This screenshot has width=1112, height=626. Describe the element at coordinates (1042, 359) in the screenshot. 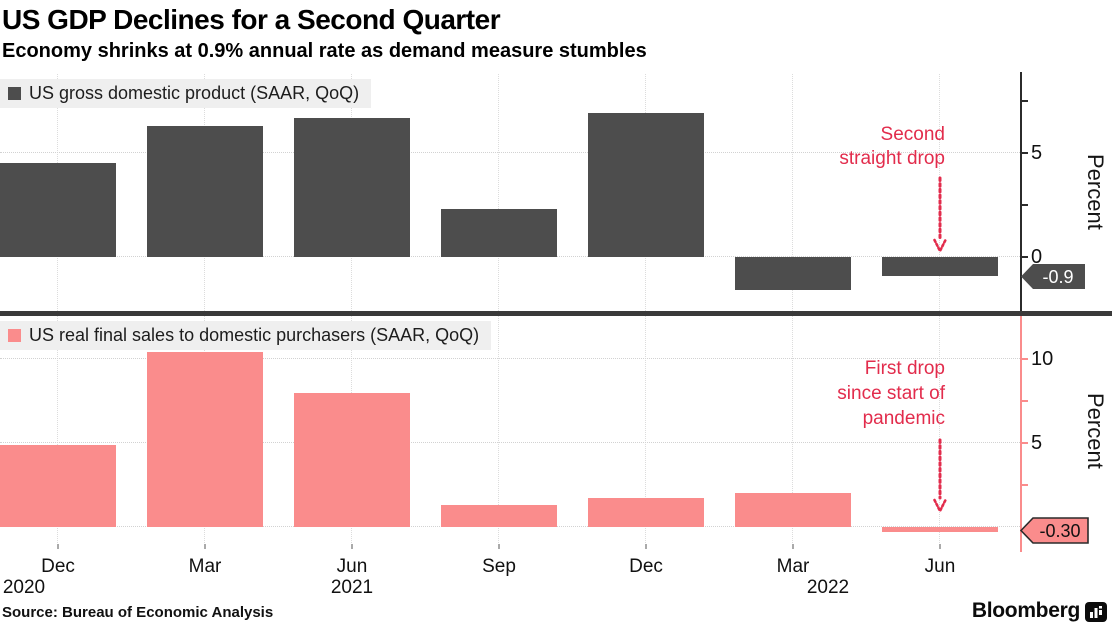

I see `y-axis-tick-label: 10` at that location.